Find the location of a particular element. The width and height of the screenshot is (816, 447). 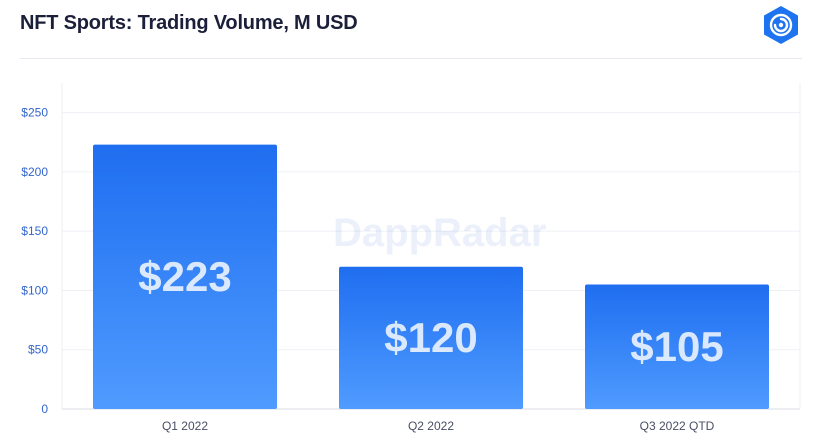

bar-value-label: $105 is located at coordinates (676, 346).